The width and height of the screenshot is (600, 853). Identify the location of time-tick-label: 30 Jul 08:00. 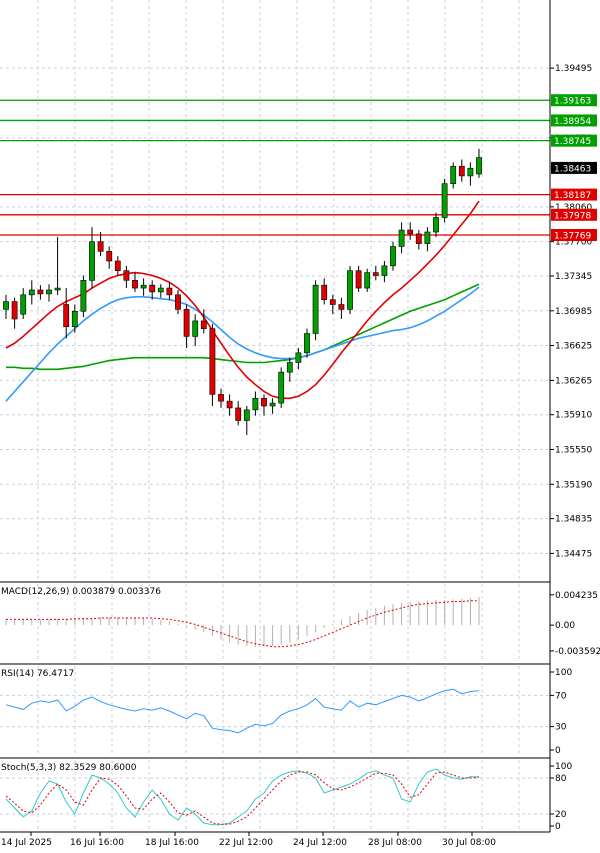
(469, 843).